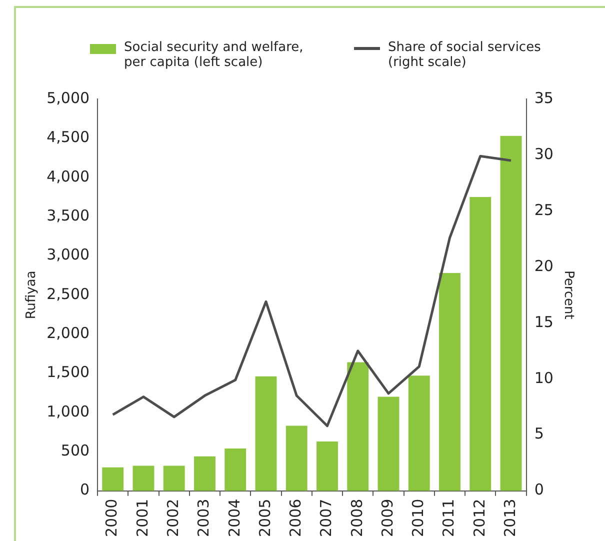 This screenshot has width=605, height=541. I want to click on x-tick-label: 2002, so click(173, 518).